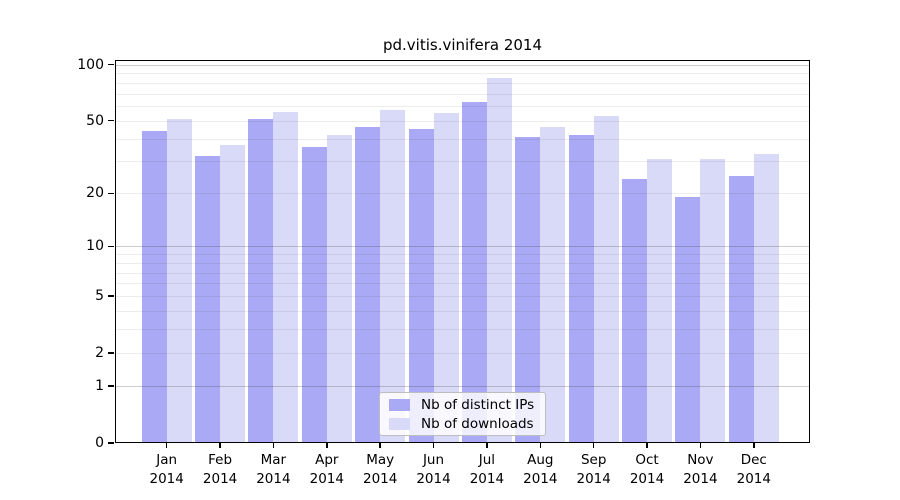 The image size is (900, 500). I want to click on x-tick-label-may: May 2014, so click(380, 469).